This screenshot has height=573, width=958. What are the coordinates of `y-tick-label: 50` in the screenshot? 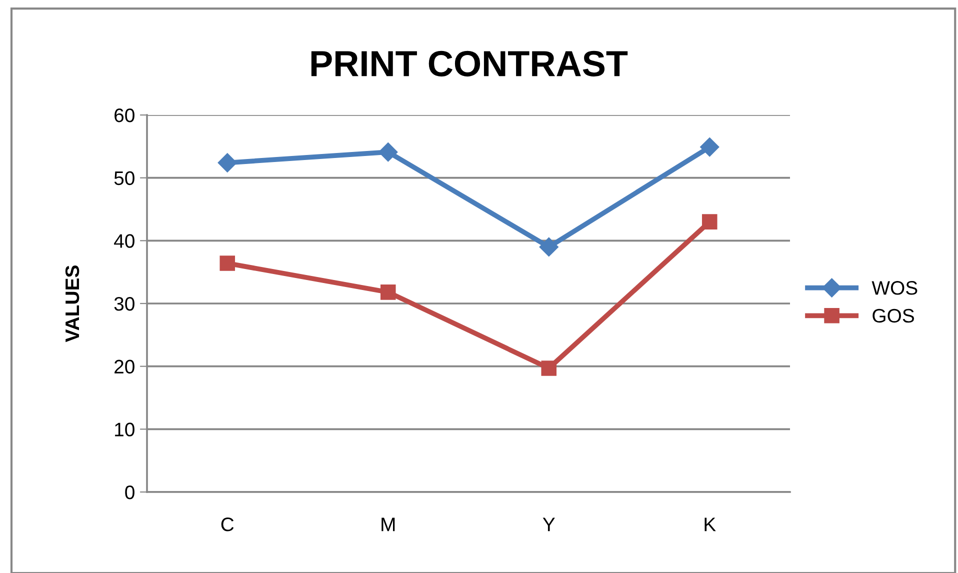 It's located at (124, 178).